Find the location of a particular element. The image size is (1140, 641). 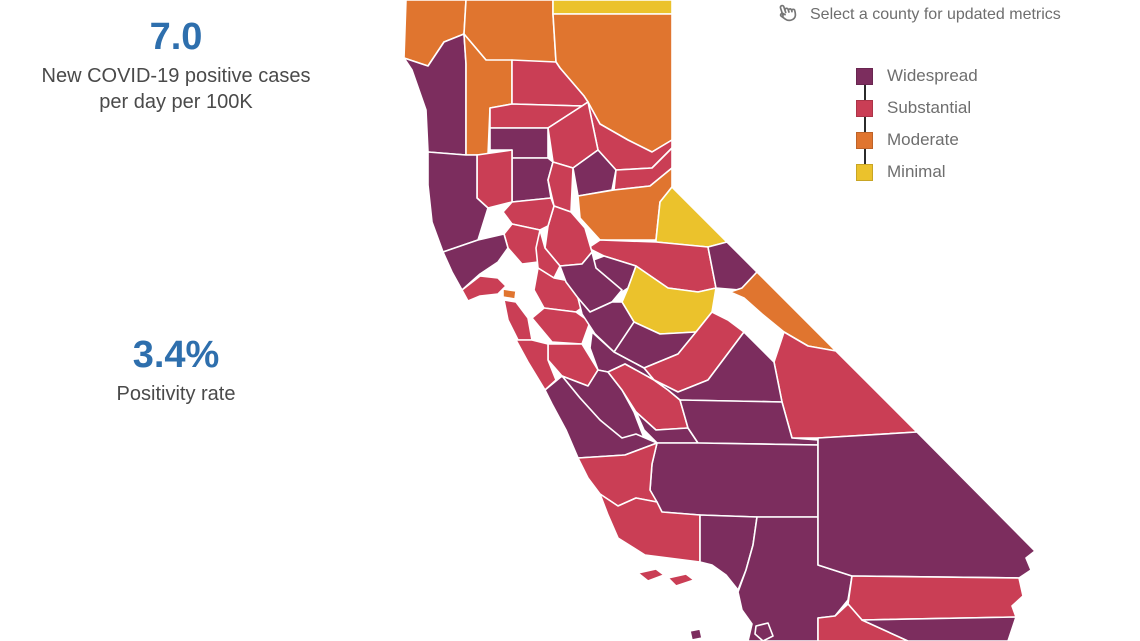

stat-positivity: 3.4% Positivity rate is located at coordinates (176, 370).